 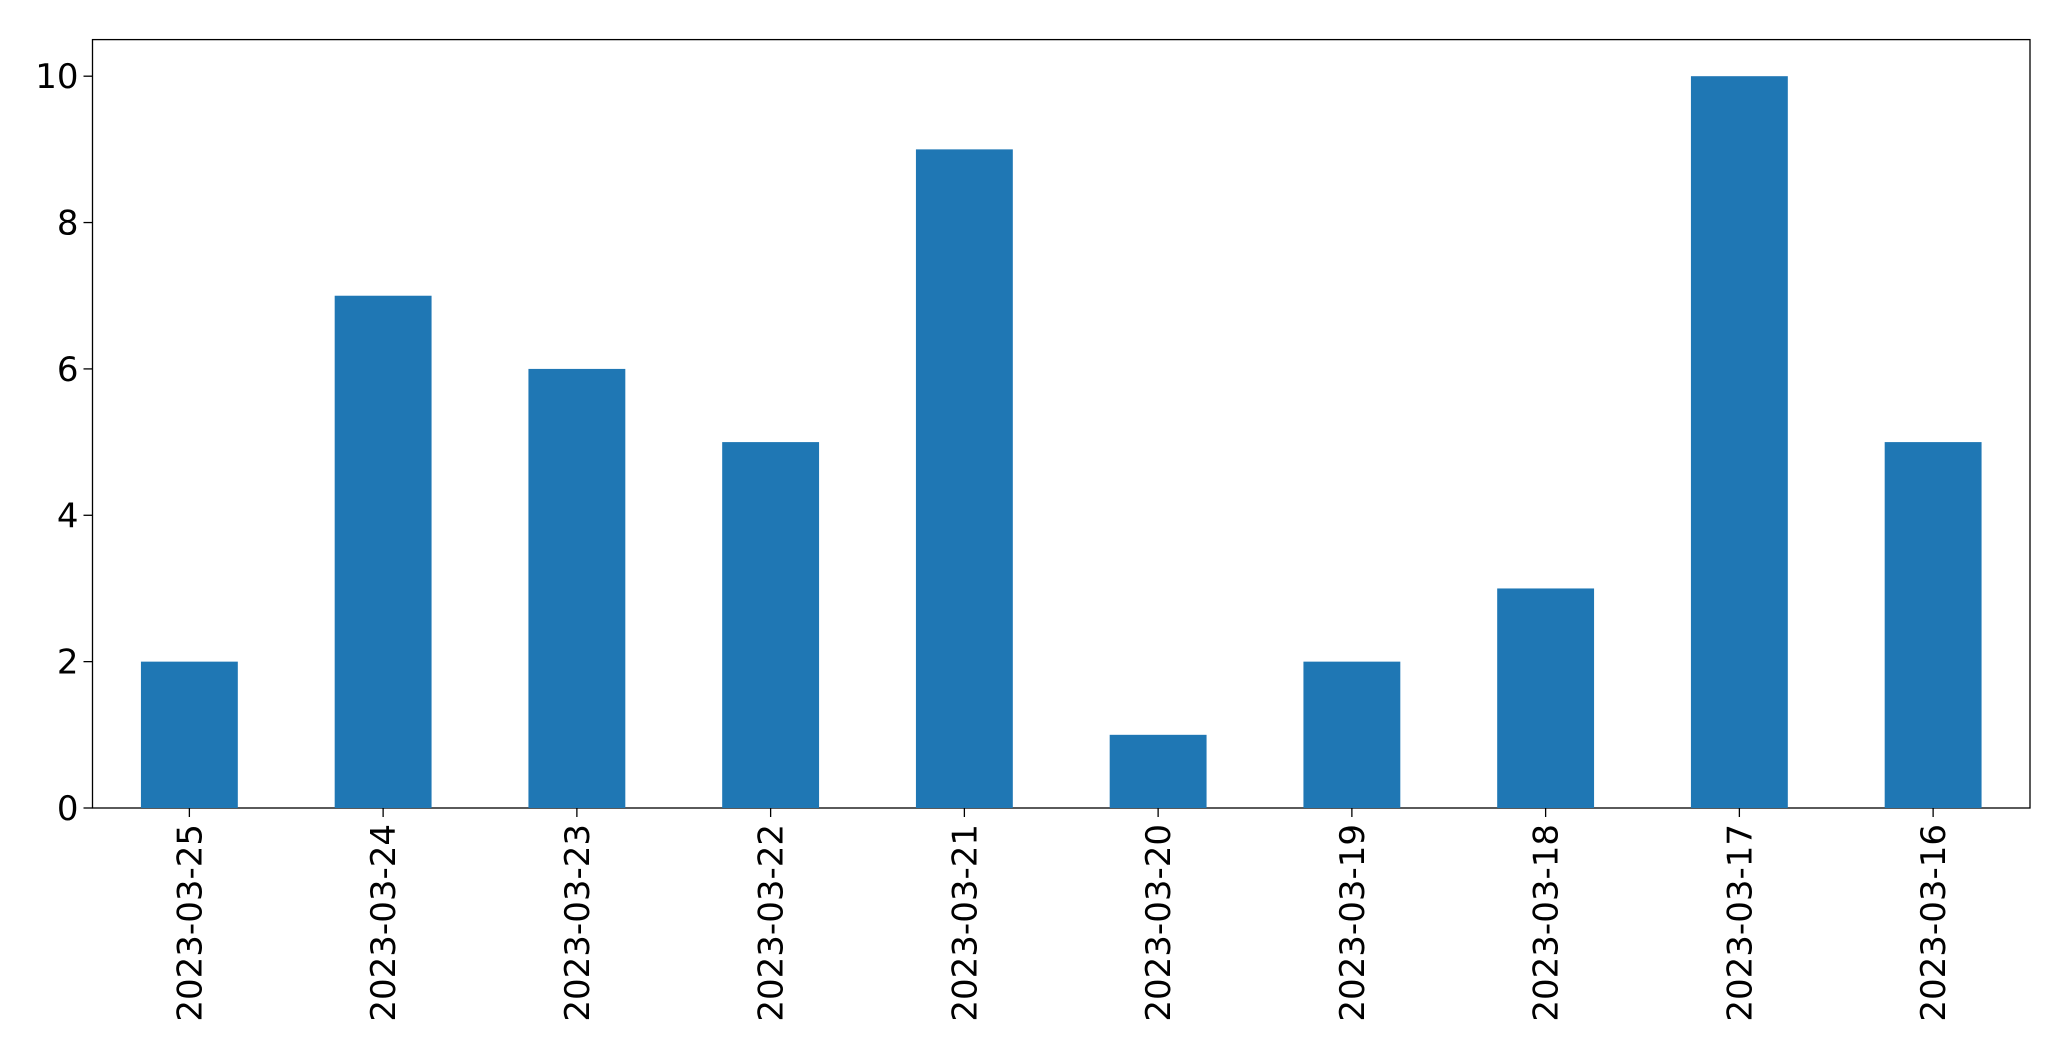 I want to click on y-tick-label: 4, so click(x=68, y=516).